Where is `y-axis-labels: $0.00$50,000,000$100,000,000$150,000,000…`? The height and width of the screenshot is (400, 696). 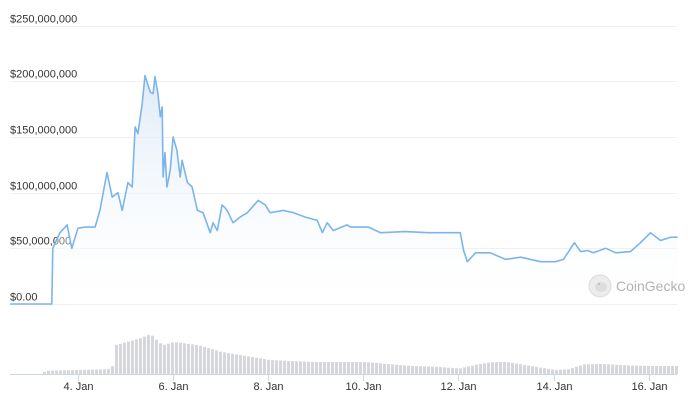
y-axis-labels: $0.00$50,000,000$100,000,000$150,000,000… is located at coordinates (43, 159).